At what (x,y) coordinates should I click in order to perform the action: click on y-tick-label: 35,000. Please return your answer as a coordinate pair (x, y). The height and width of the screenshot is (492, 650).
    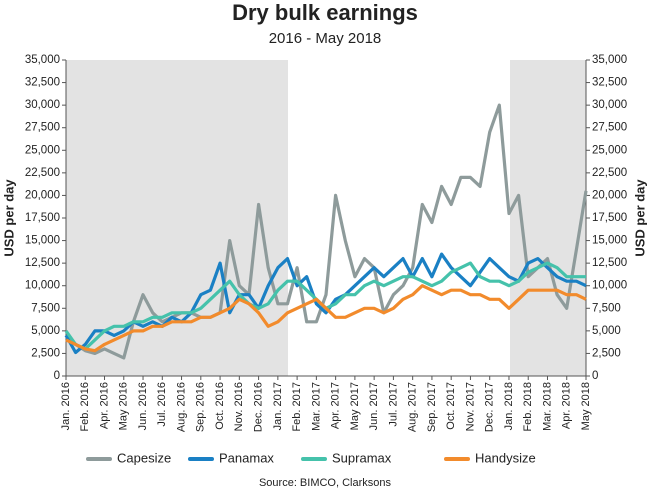
    Looking at the image, I should click on (42, 60).